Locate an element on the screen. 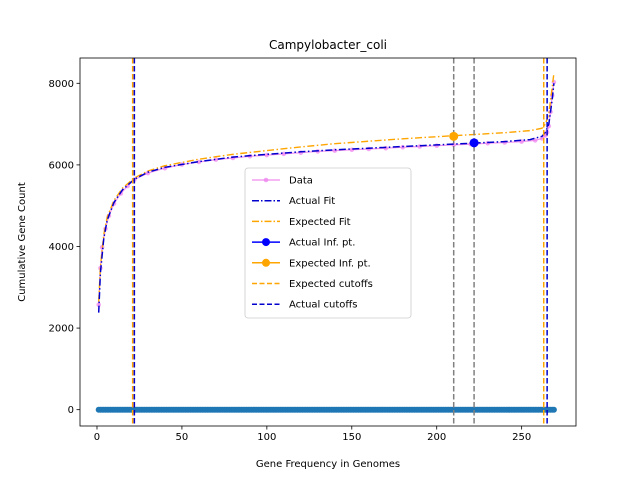 The width and height of the screenshot is (640, 480). y-tick-label: 2000 is located at coordinates (61, 329).